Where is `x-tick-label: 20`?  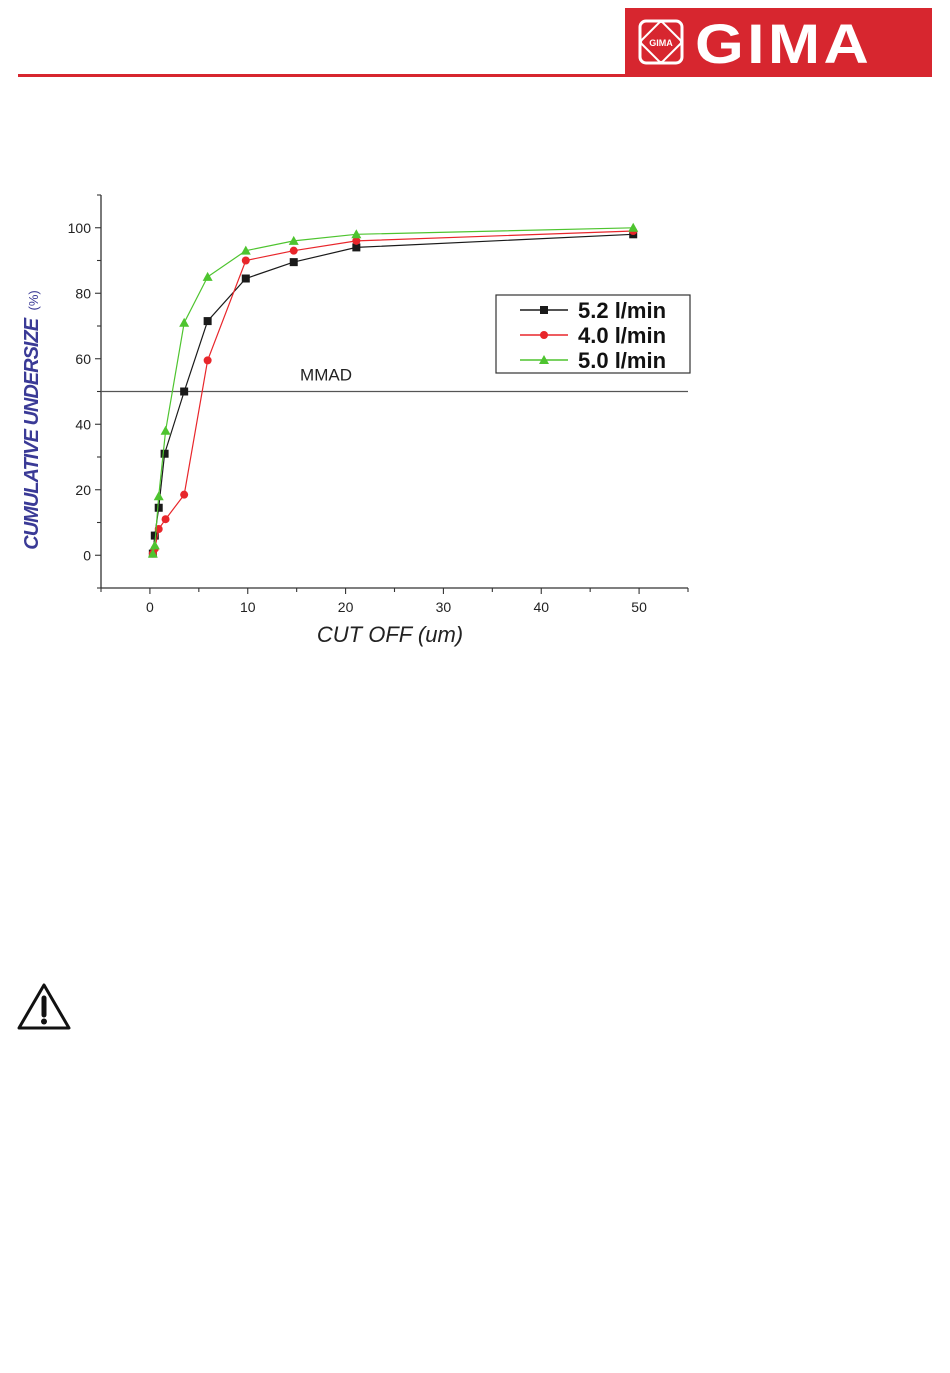 x-tick-label: 20 is located at coordinates (346, 607).